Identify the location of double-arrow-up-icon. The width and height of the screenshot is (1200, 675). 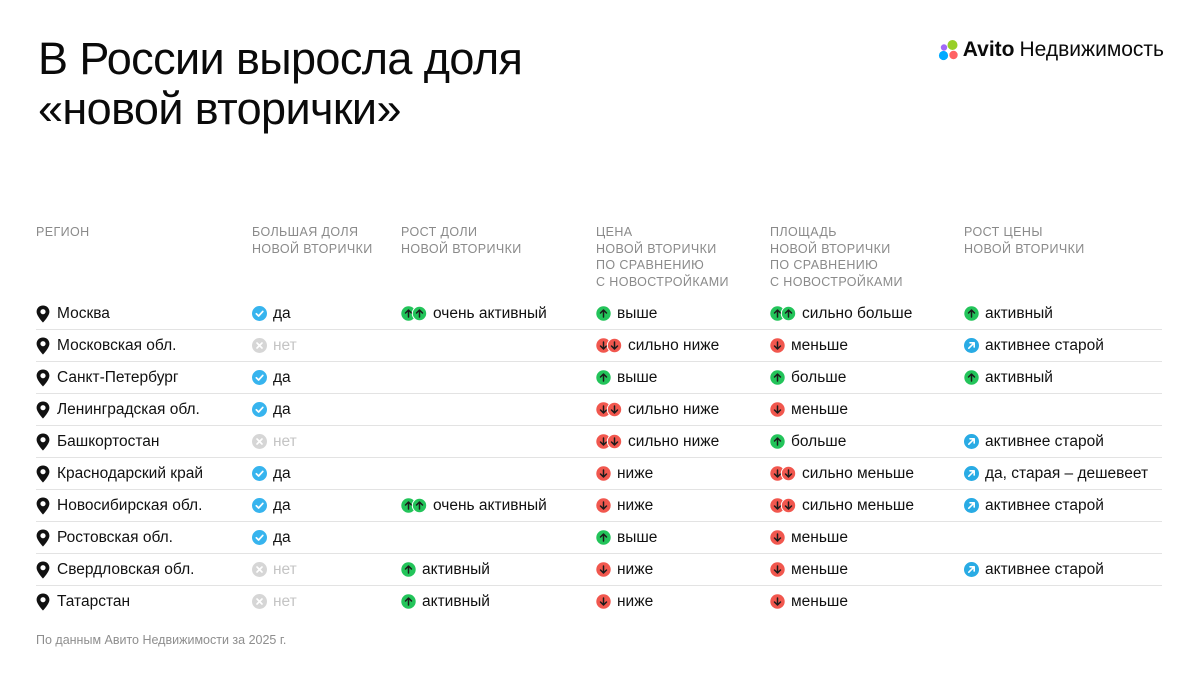
(783, 313).